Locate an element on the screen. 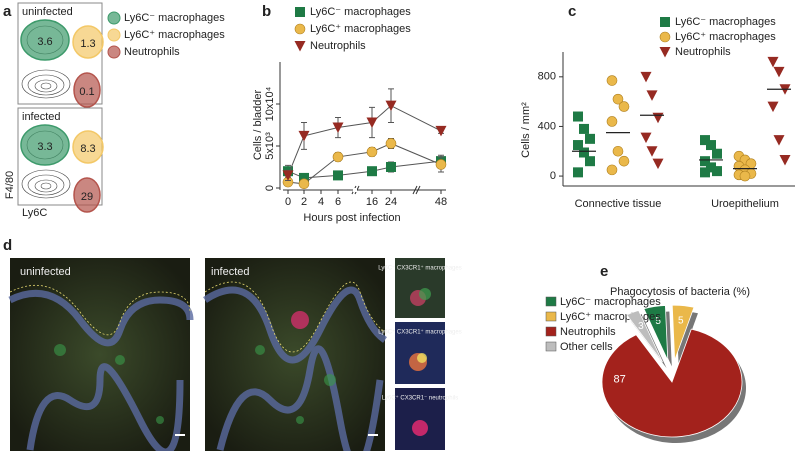 Image resolution: width=800 pixels, height=451 pixels. slice-label: 87 is located at coordinates (619, 379).